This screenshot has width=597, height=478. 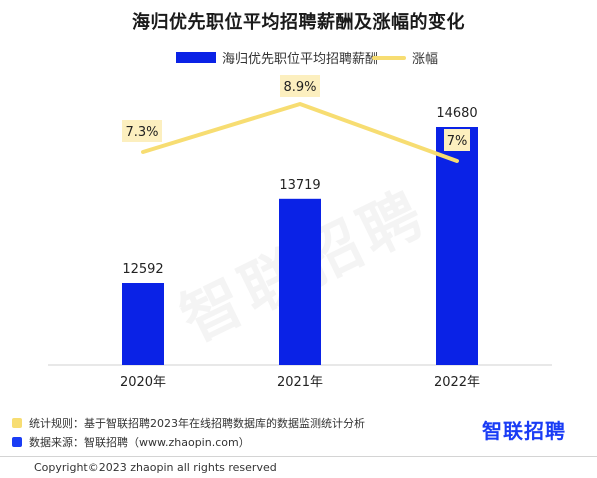 I want to click on note-dot-yellow, so click(x=17, y=423).